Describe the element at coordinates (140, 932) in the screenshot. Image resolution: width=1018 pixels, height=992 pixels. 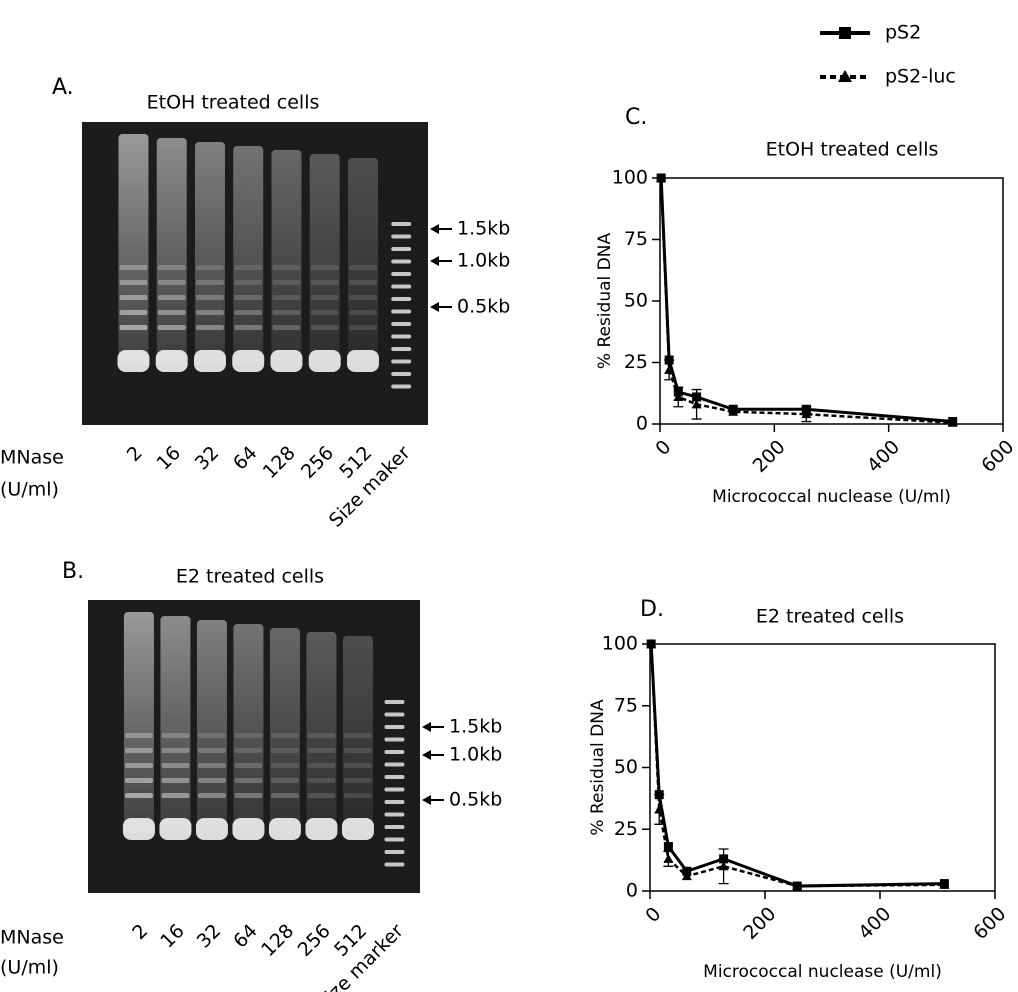
I see `lane-label: 2` at that location.